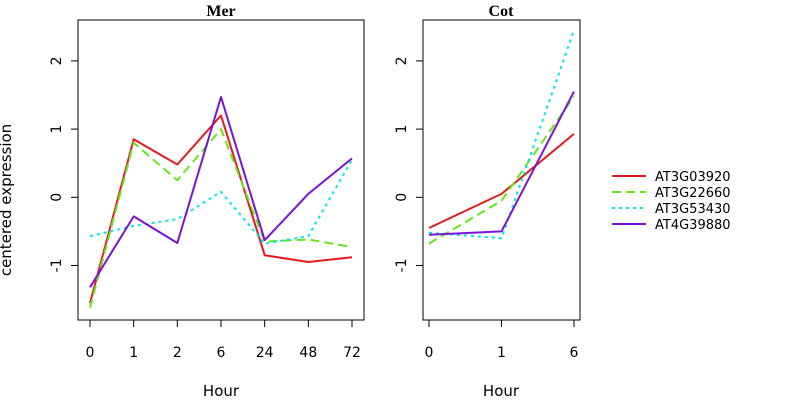  I want to click on x-tick-label: 48, so click(308, 353).